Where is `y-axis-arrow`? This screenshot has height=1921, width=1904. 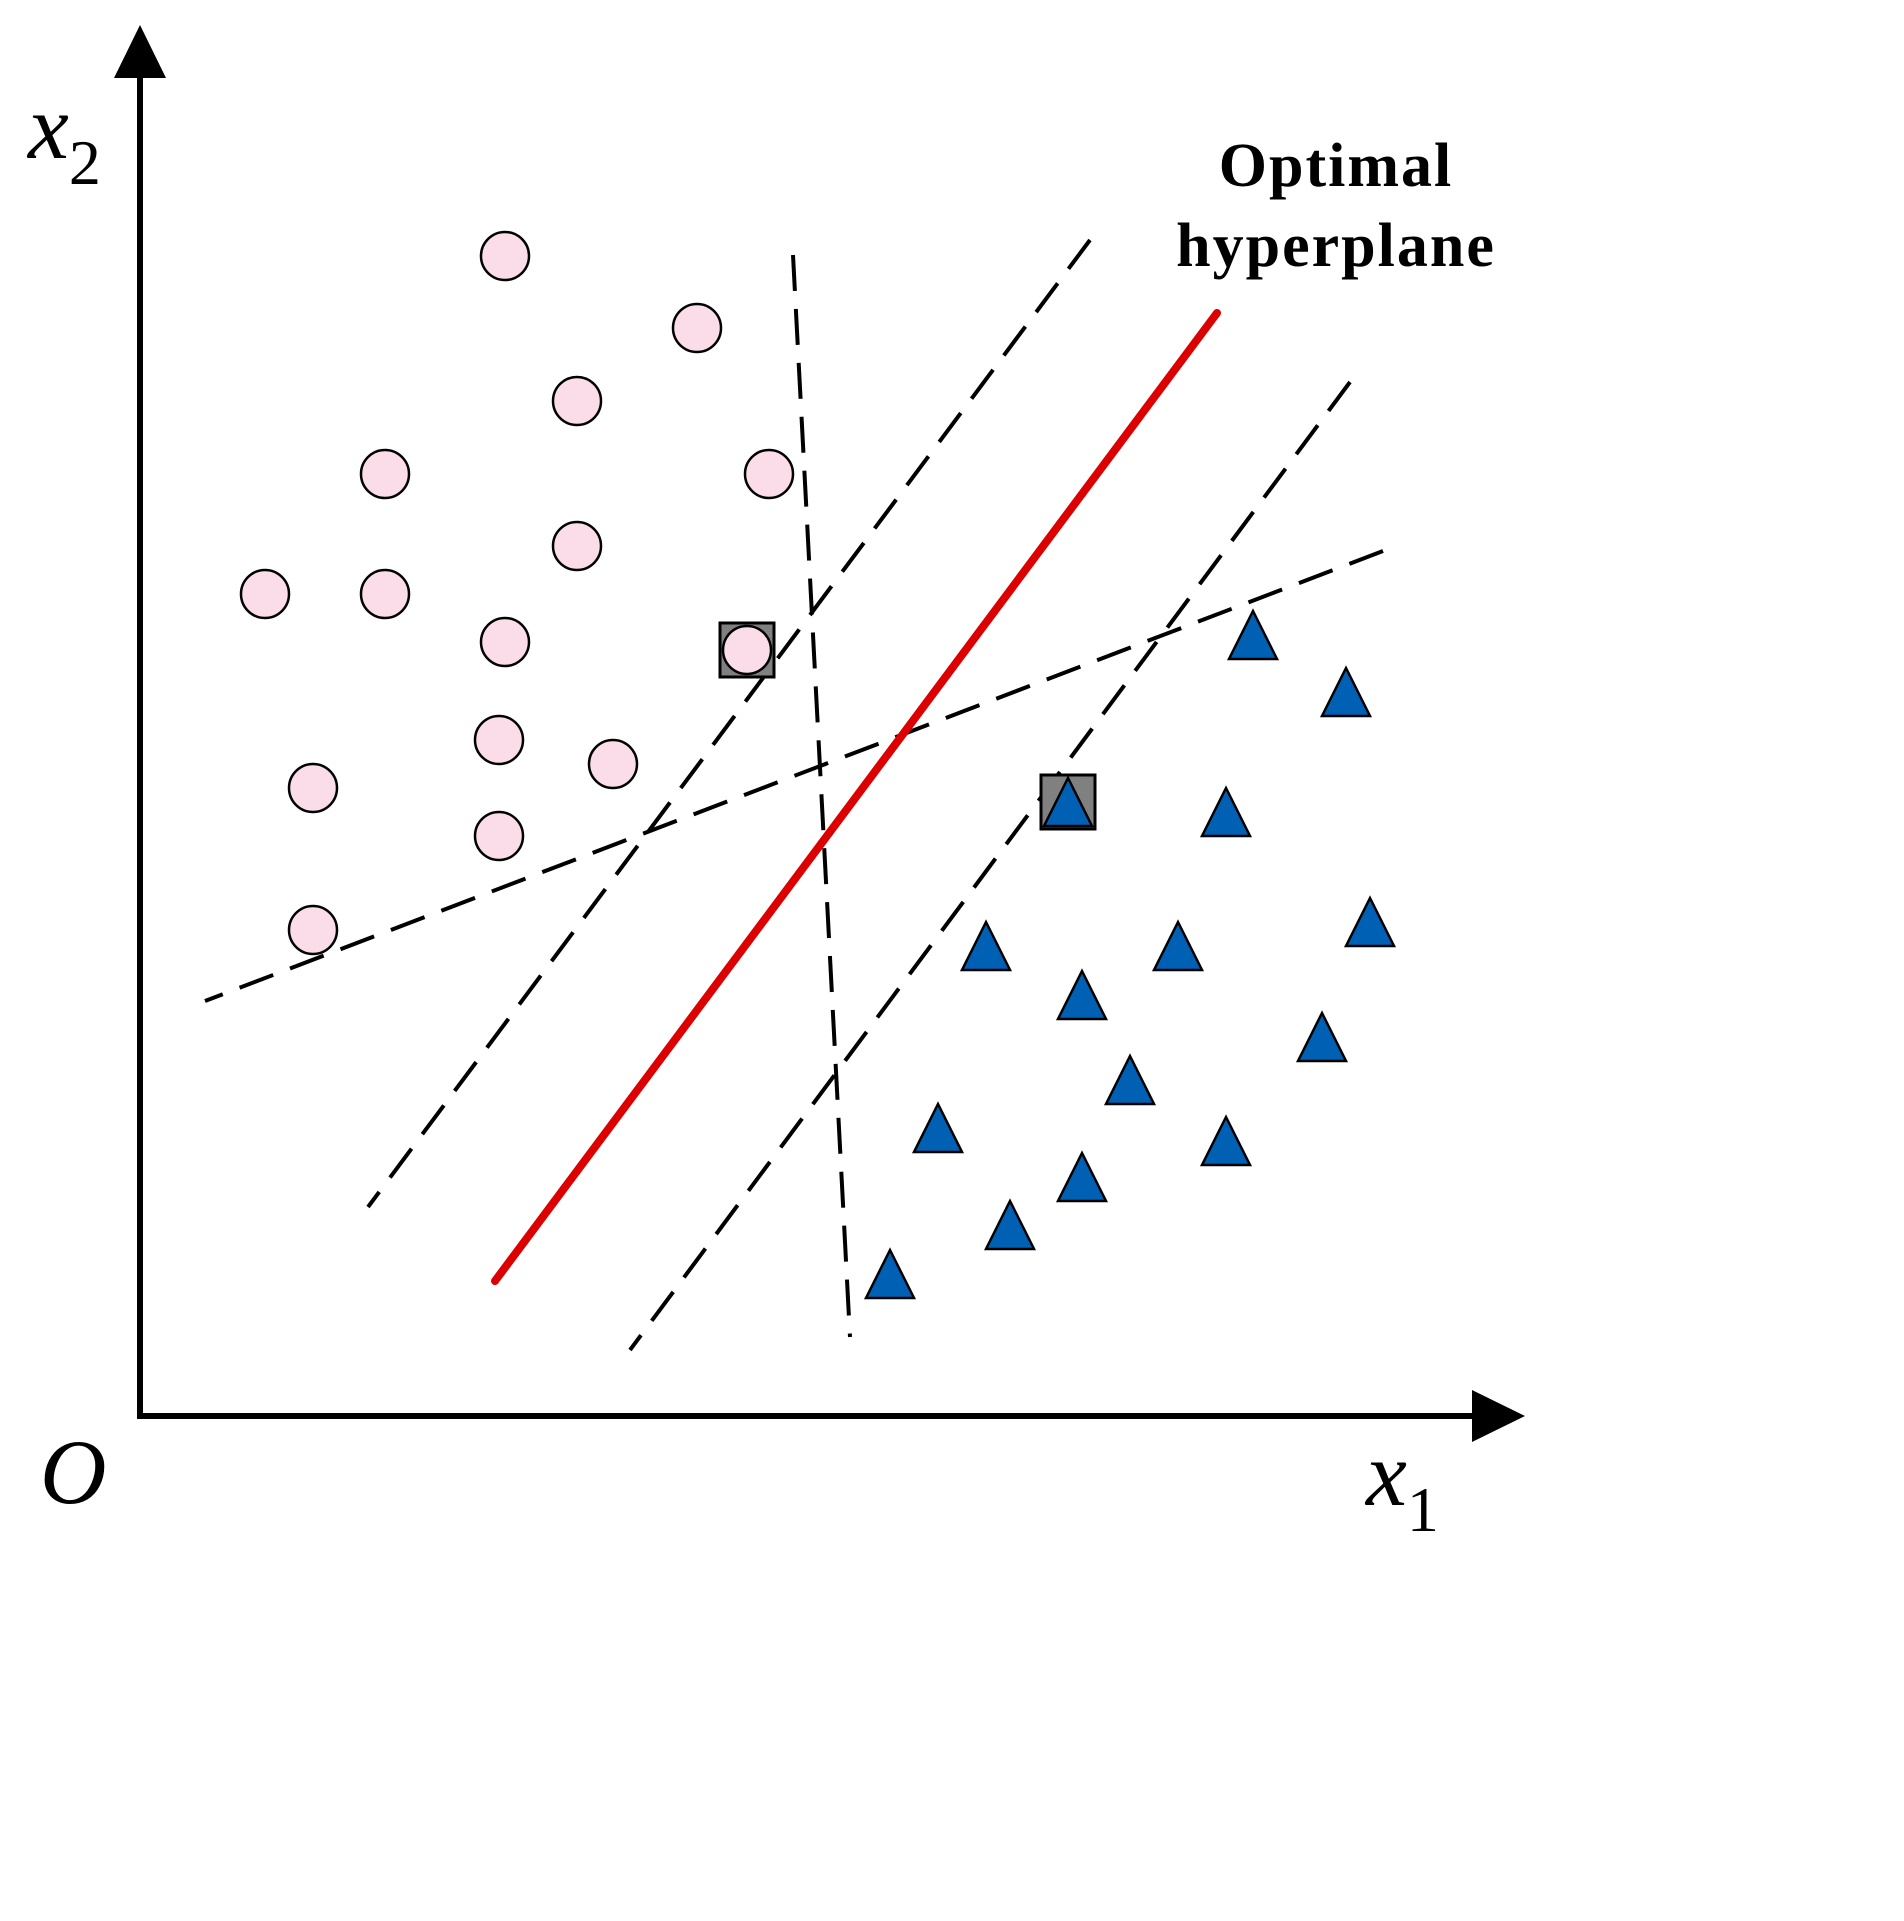 y-axis-arrow is located at coordinates (140, 51).